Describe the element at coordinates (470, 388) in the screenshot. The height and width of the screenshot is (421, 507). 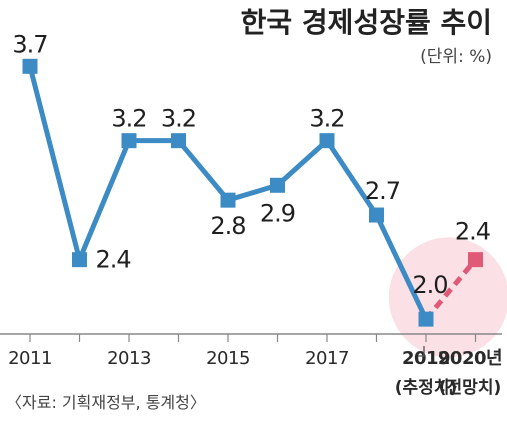
I see `x-tick-note: (전망치)` at that location.